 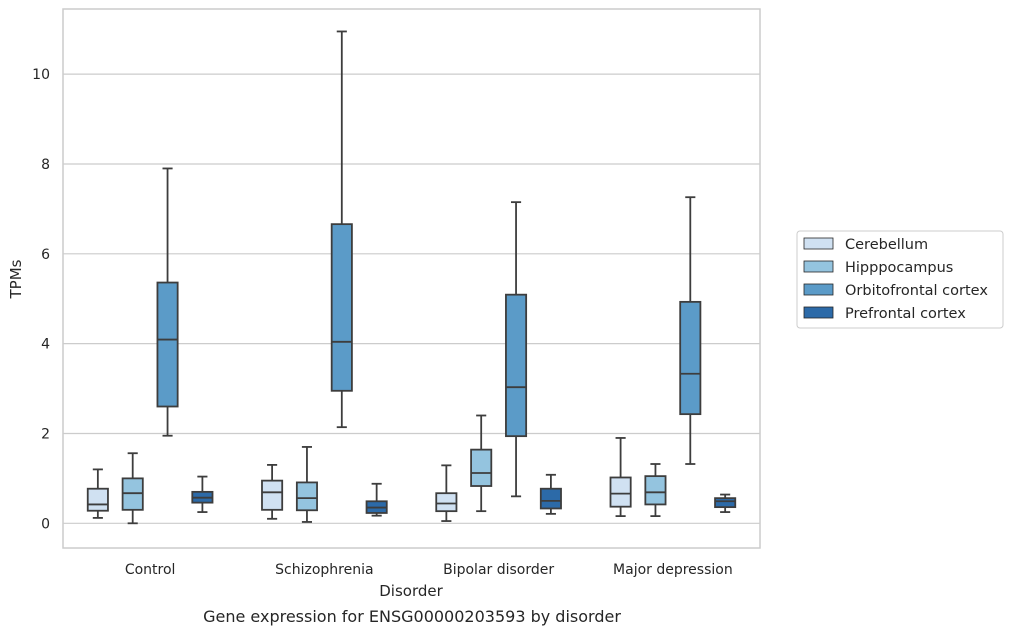 I want to click on y-tick-label: 8, so click(x=45, y=165).